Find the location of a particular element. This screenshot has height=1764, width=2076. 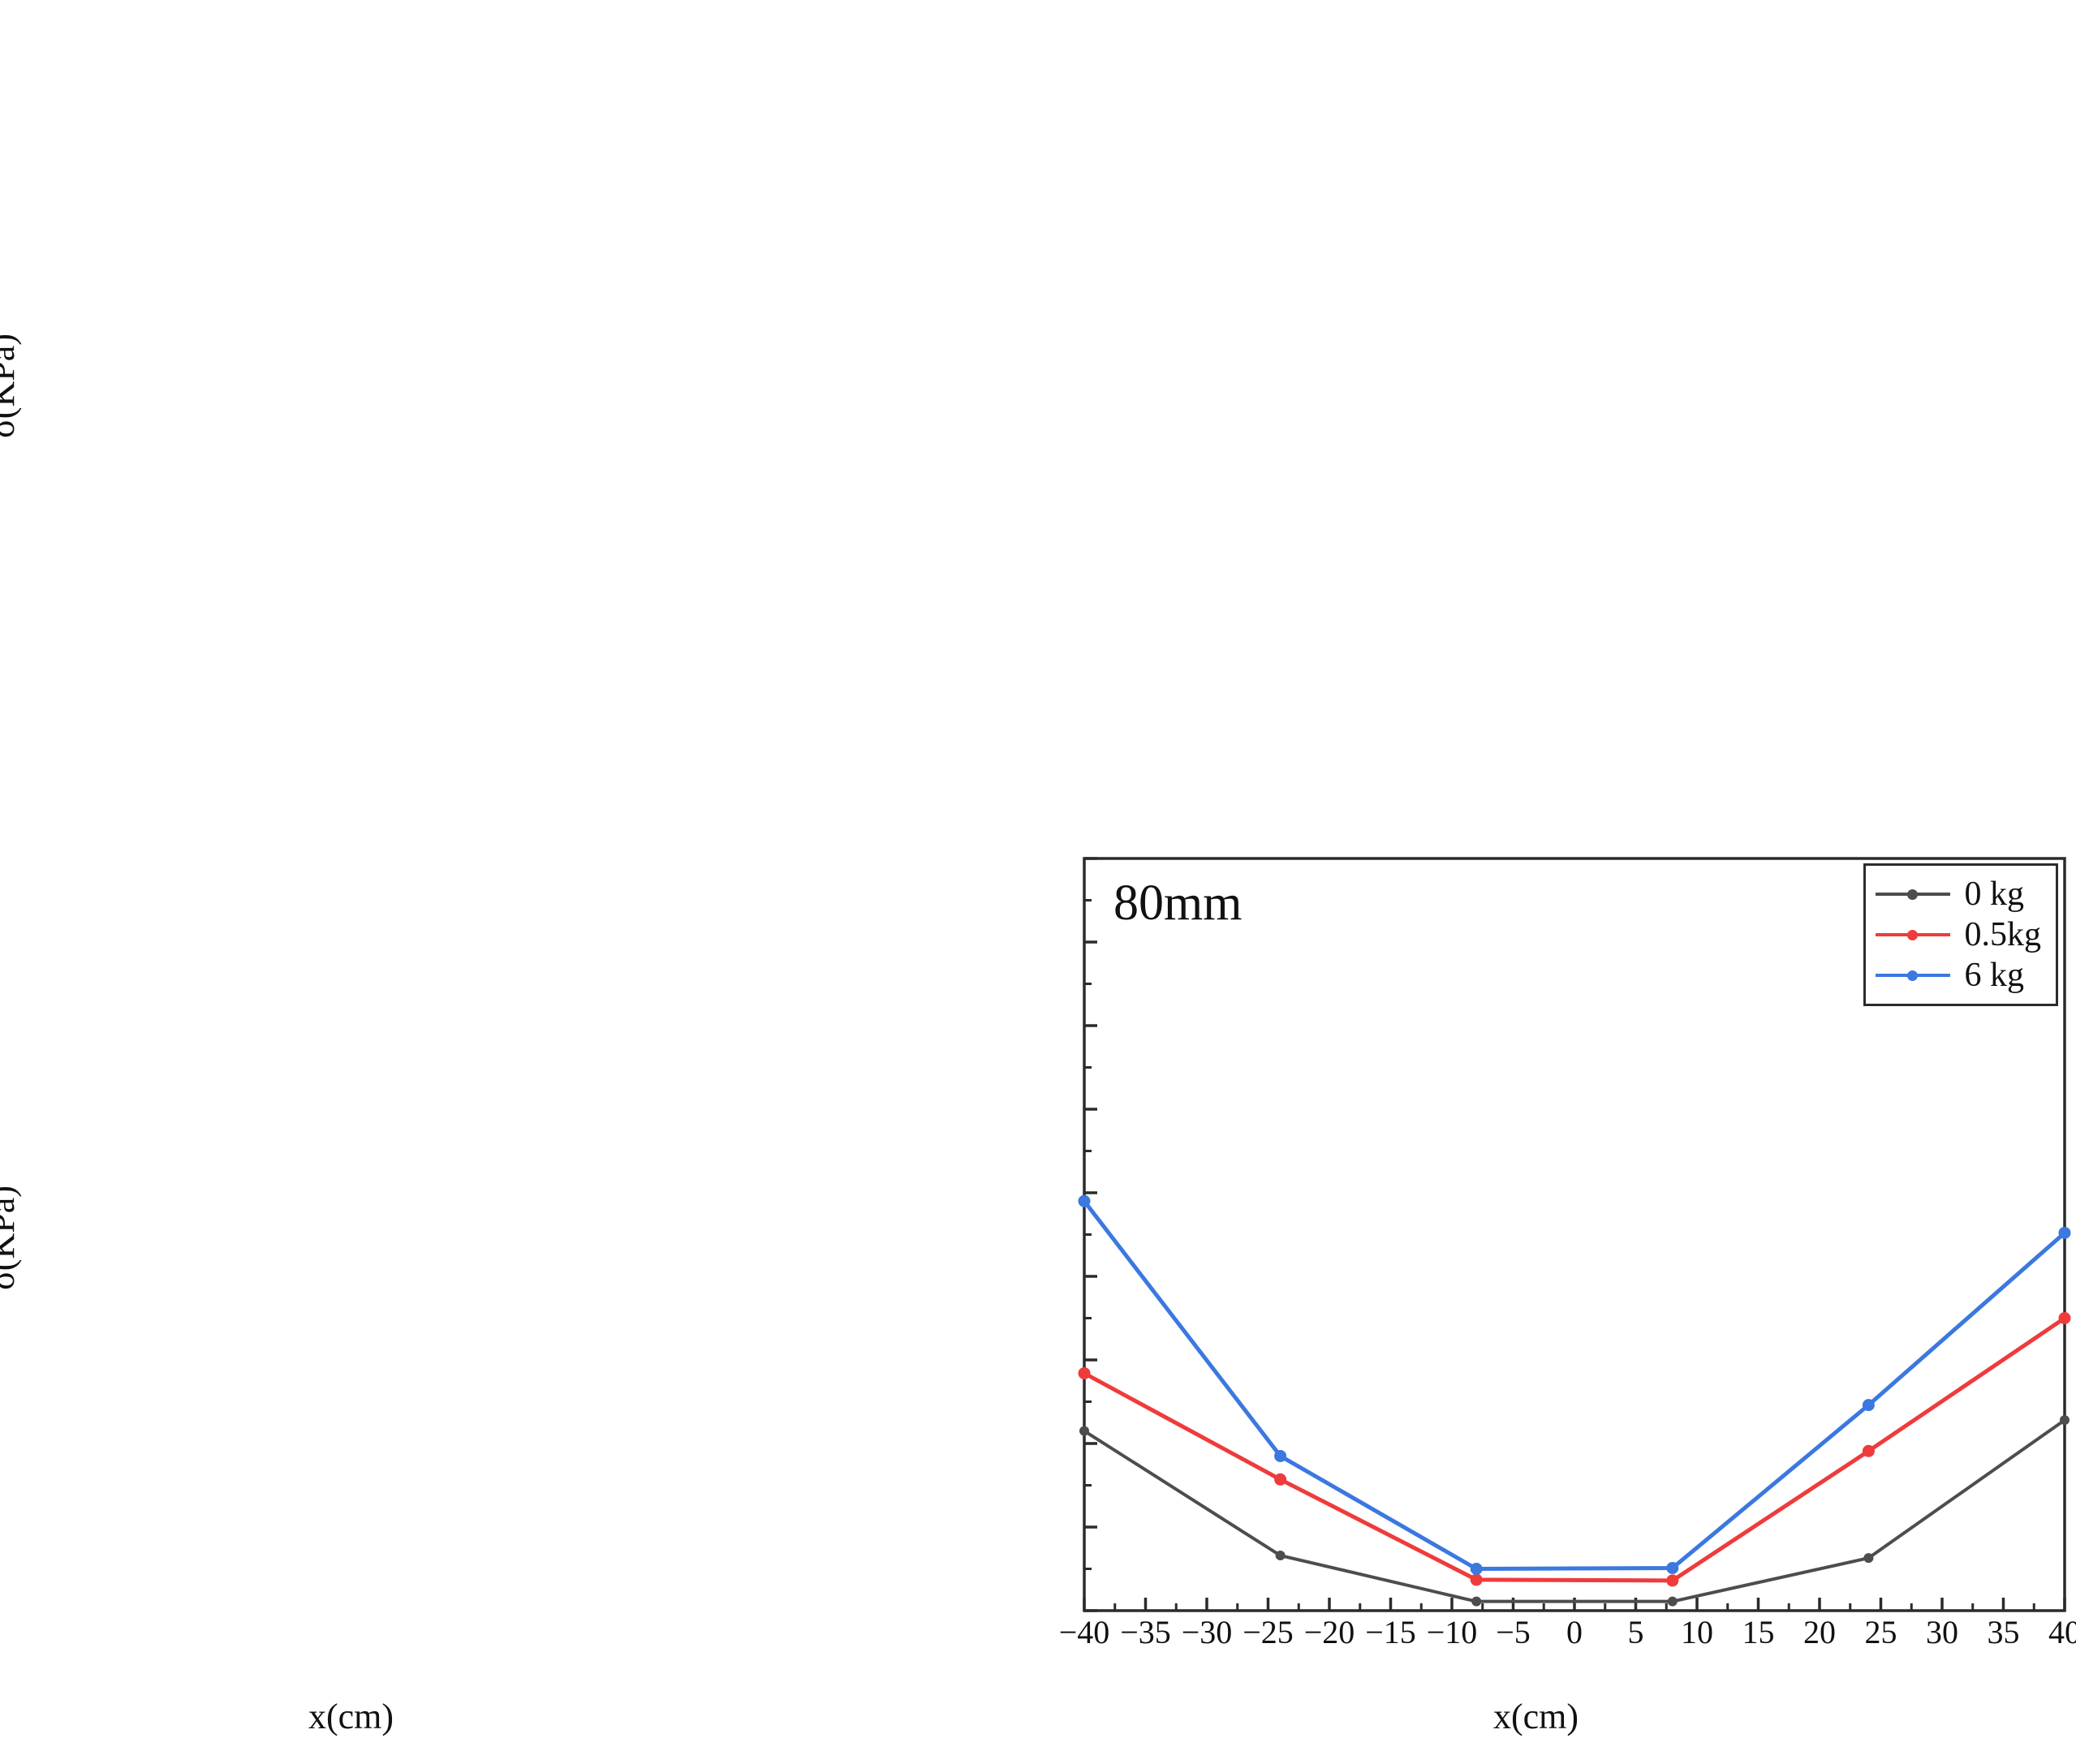

x-tick-label: −20 is located at coordinates (110, 780).